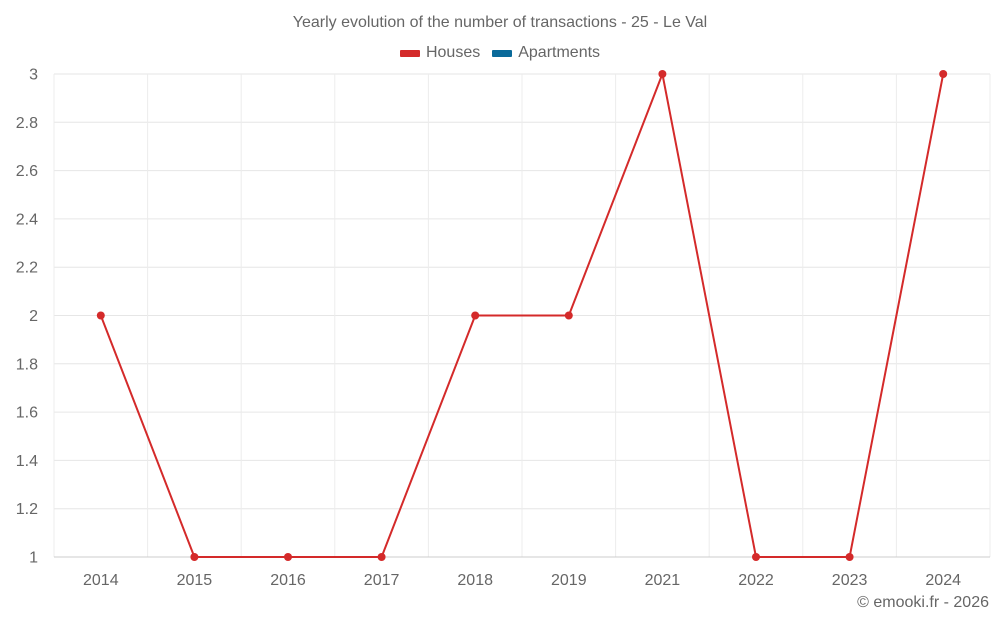  I want to click on y-tick-label: 1, so click(33, 558).